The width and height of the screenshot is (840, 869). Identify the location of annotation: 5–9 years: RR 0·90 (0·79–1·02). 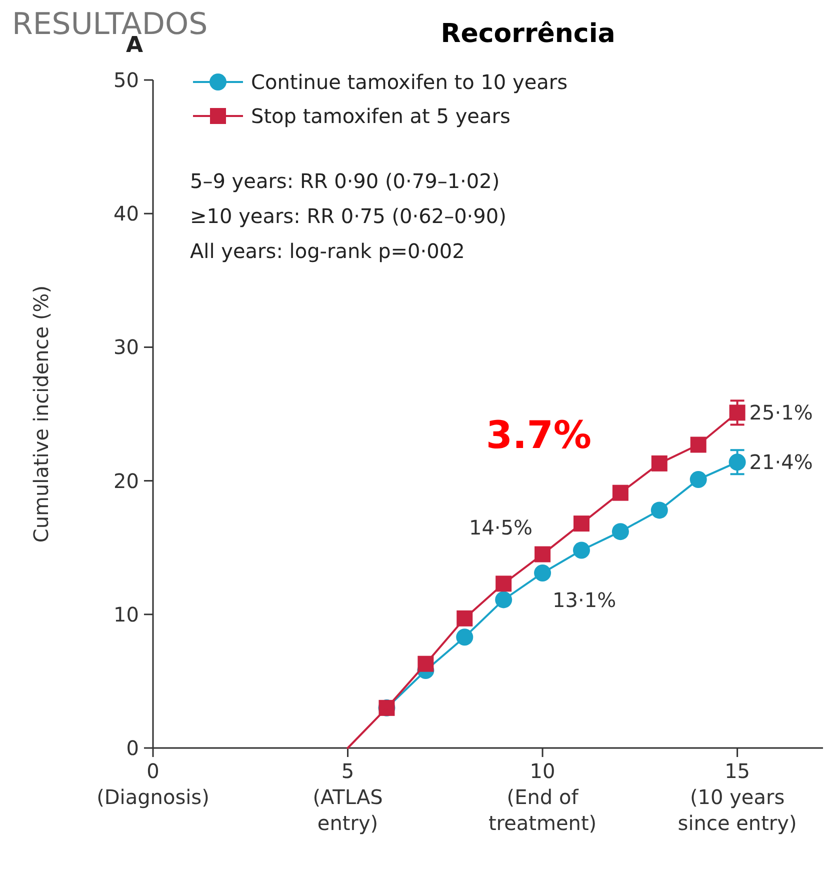
(345, 181).